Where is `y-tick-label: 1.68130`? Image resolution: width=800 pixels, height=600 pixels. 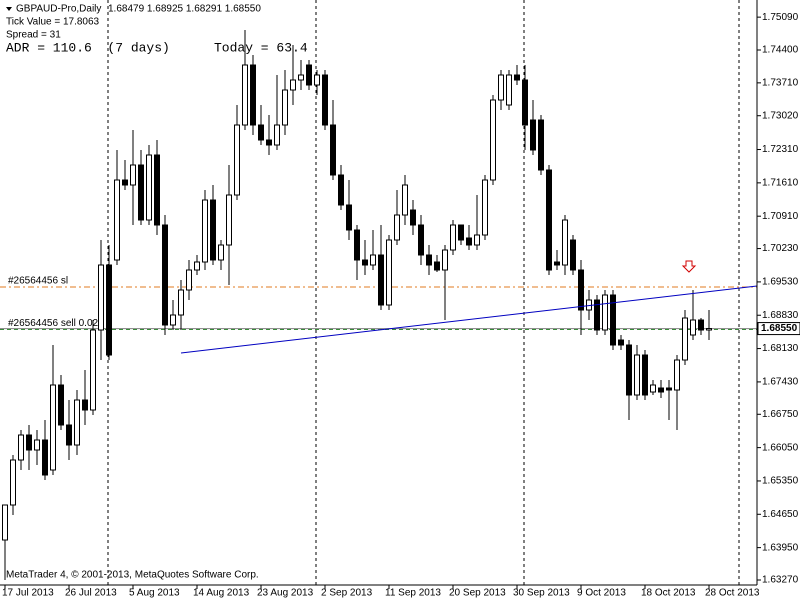
y-tick-label: 1.68130 is located at coordinates (780, 348).